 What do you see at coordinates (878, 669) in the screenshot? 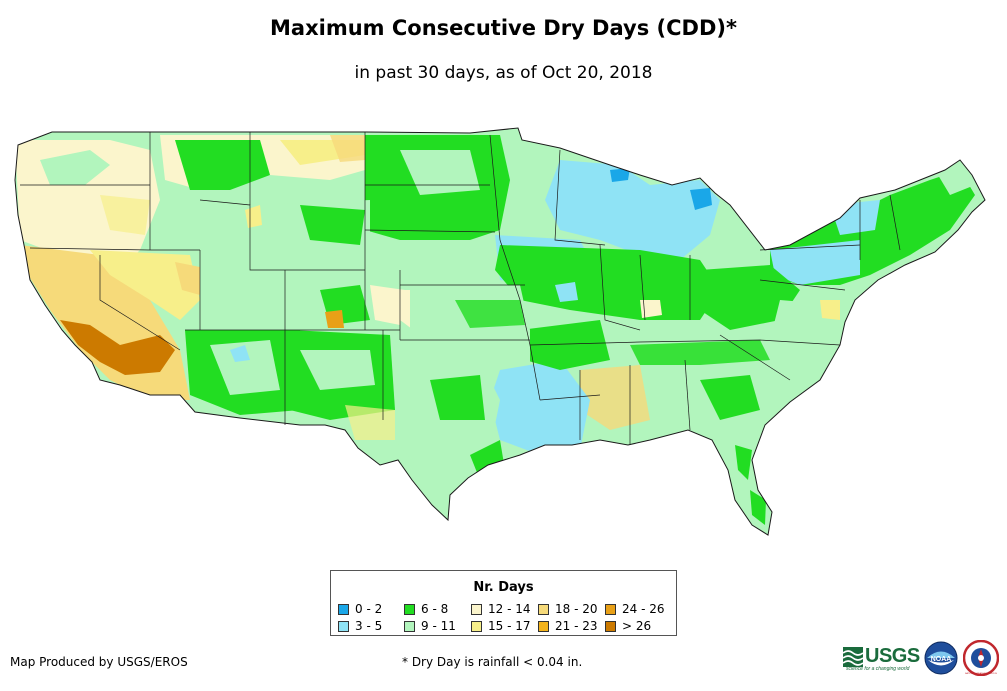
I see `usgs-tagline: science for a changing world` at bounding box center [878, 669].